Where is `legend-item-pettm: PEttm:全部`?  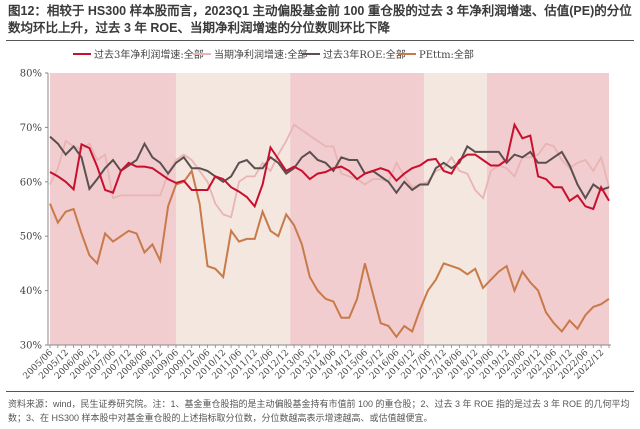 legend-item-pettm: PEttm:全部 is located at coordinates (436, 53).